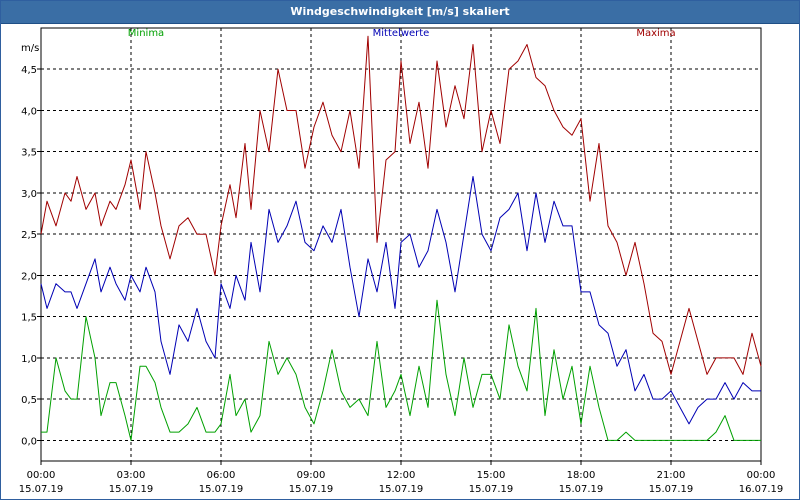  I want to click on legend-item-minima: Minima, so click(146, 33).